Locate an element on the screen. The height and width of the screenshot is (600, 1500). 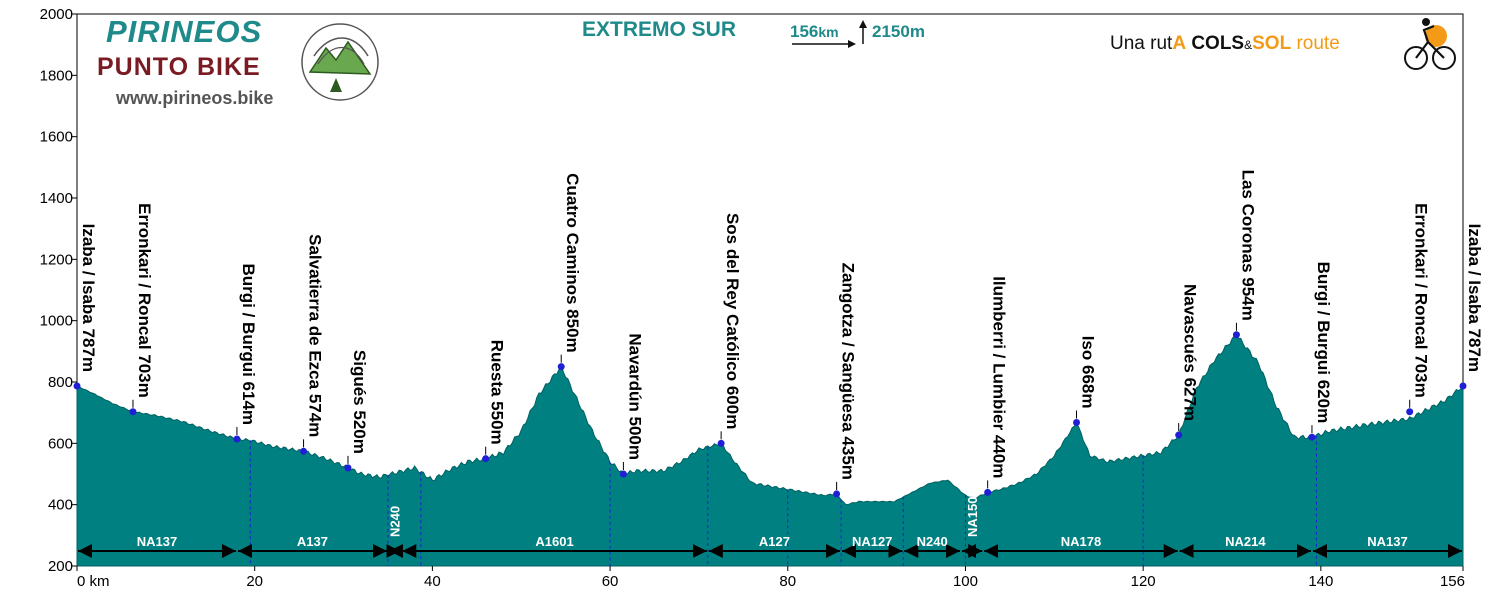
y-tick-label: 400 is located at coordinates (60, 505).